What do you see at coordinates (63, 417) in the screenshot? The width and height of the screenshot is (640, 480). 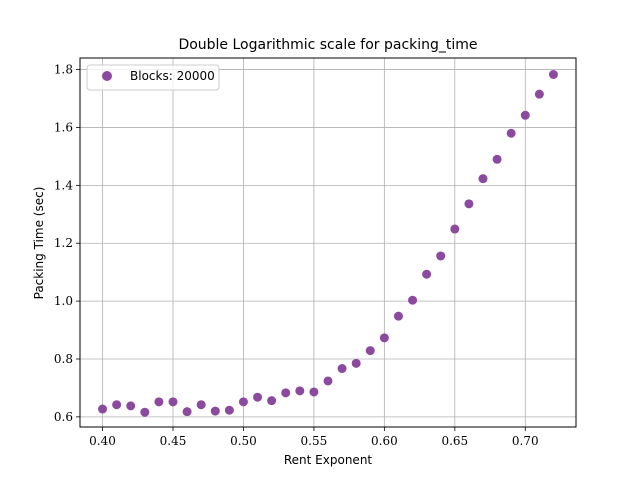 I see `y-tick-label: 0.6` at bounding box center [63, 417].